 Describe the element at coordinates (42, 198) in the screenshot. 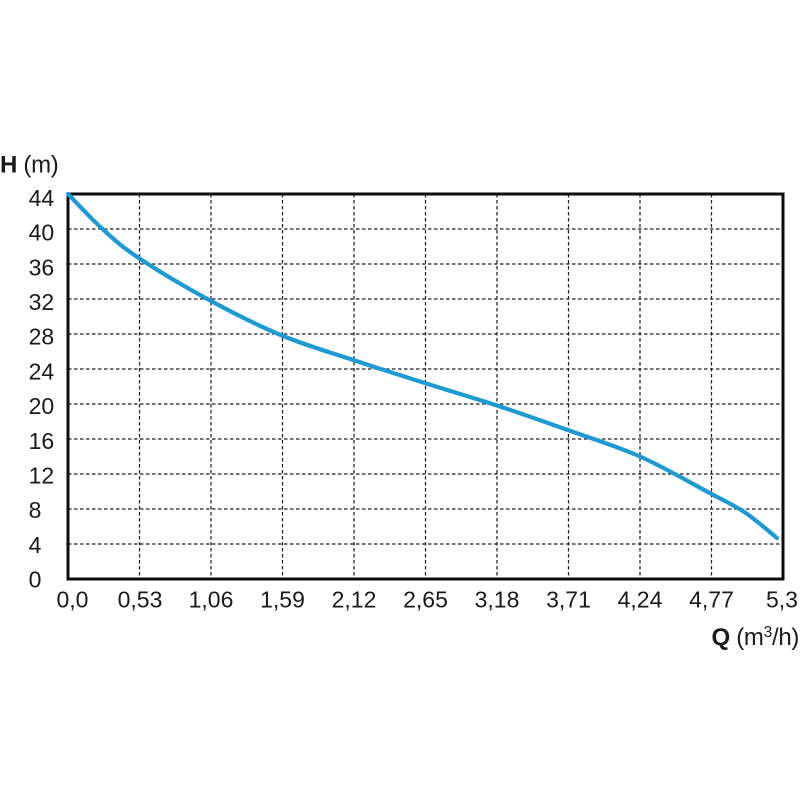

I see `svg-text: 44` at that location.